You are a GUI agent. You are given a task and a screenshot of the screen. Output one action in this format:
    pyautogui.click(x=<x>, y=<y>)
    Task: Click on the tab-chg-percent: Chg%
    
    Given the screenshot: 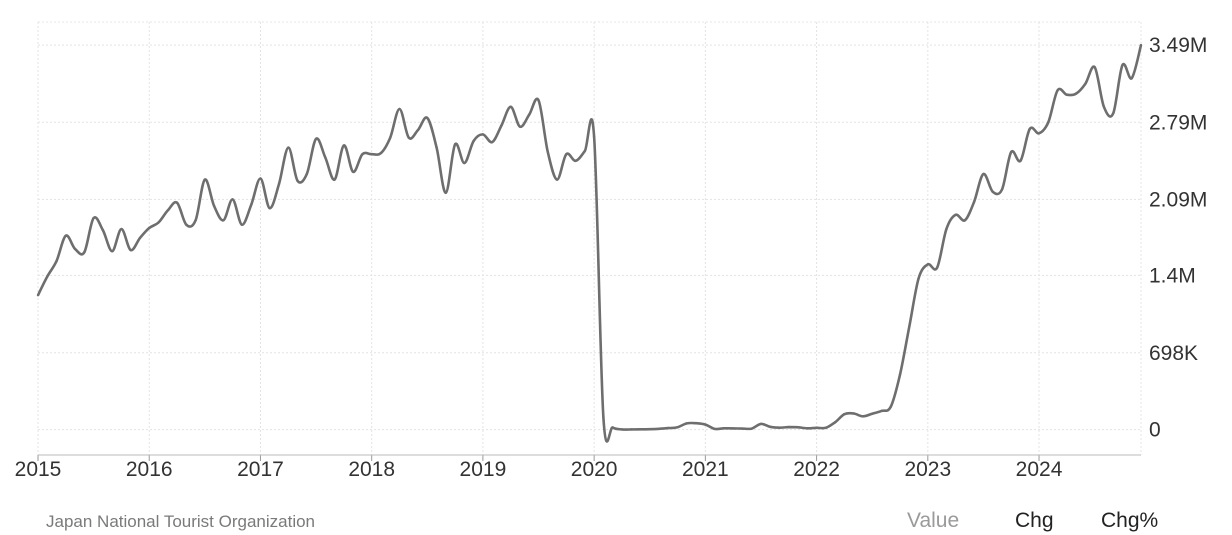 What is the action you would take?
    pyautogui.click(x=1130, y=520)
    